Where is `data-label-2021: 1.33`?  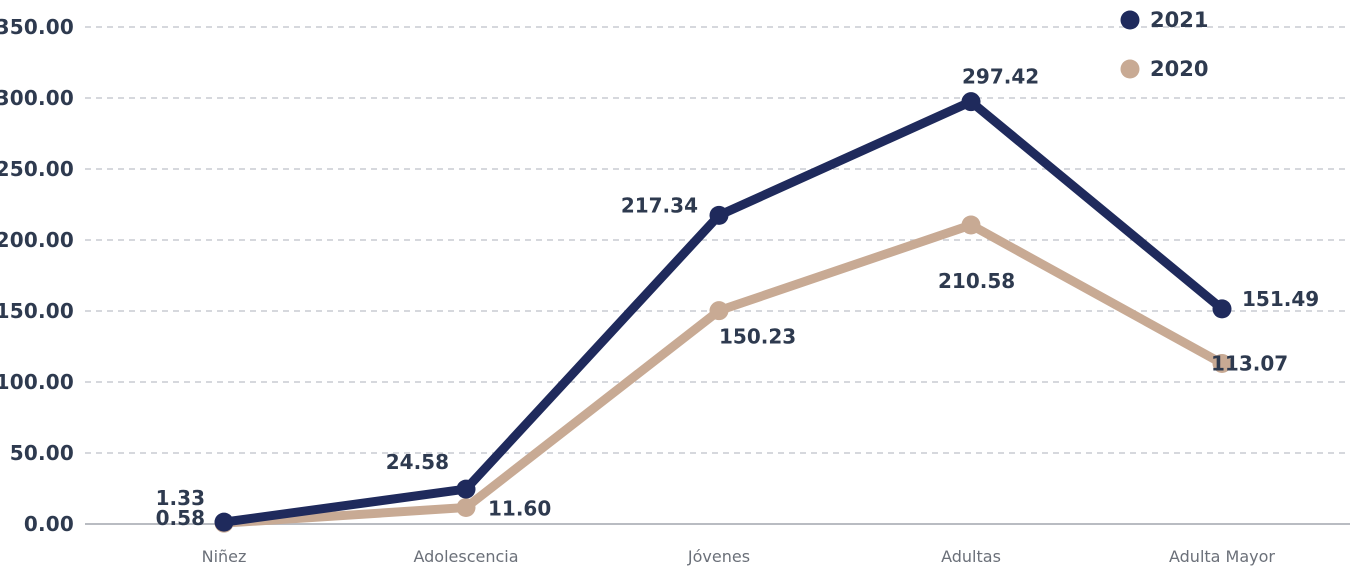
data-label-2021: 1.33 is located at coordinates (180, 498).